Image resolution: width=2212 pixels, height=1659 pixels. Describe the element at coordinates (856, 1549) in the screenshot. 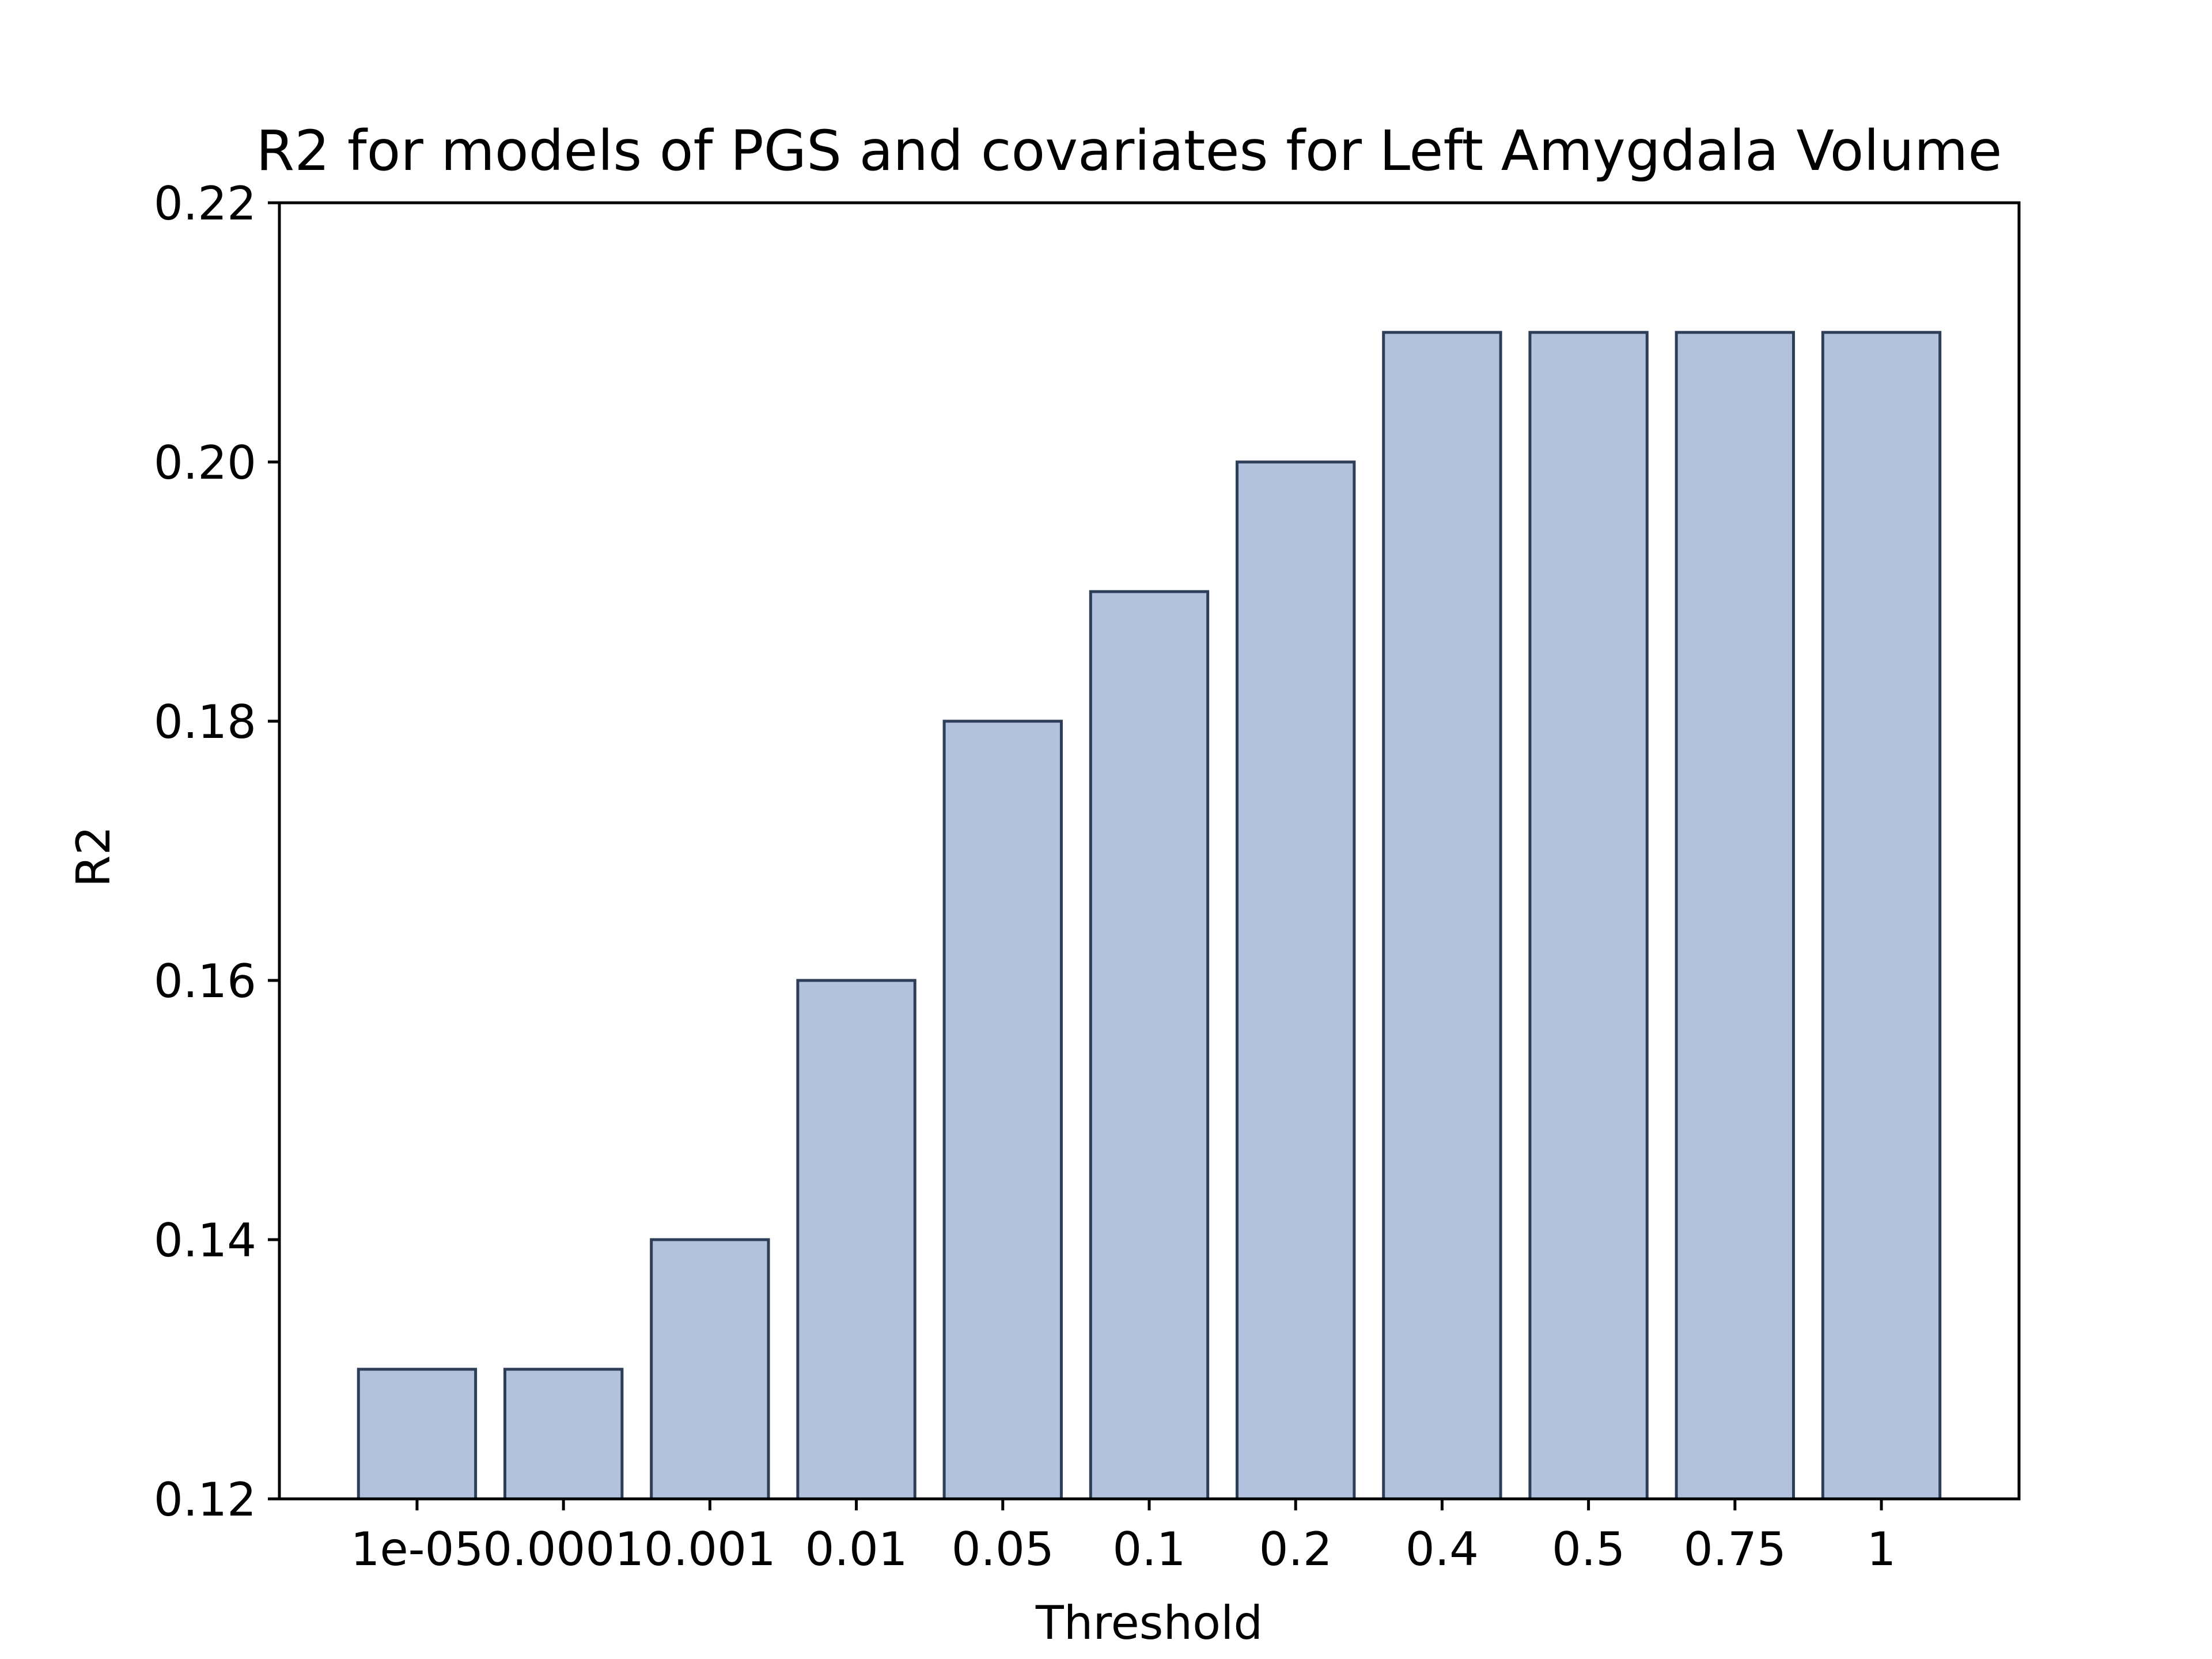

I see `x-tick-label: 0.01` at that location.